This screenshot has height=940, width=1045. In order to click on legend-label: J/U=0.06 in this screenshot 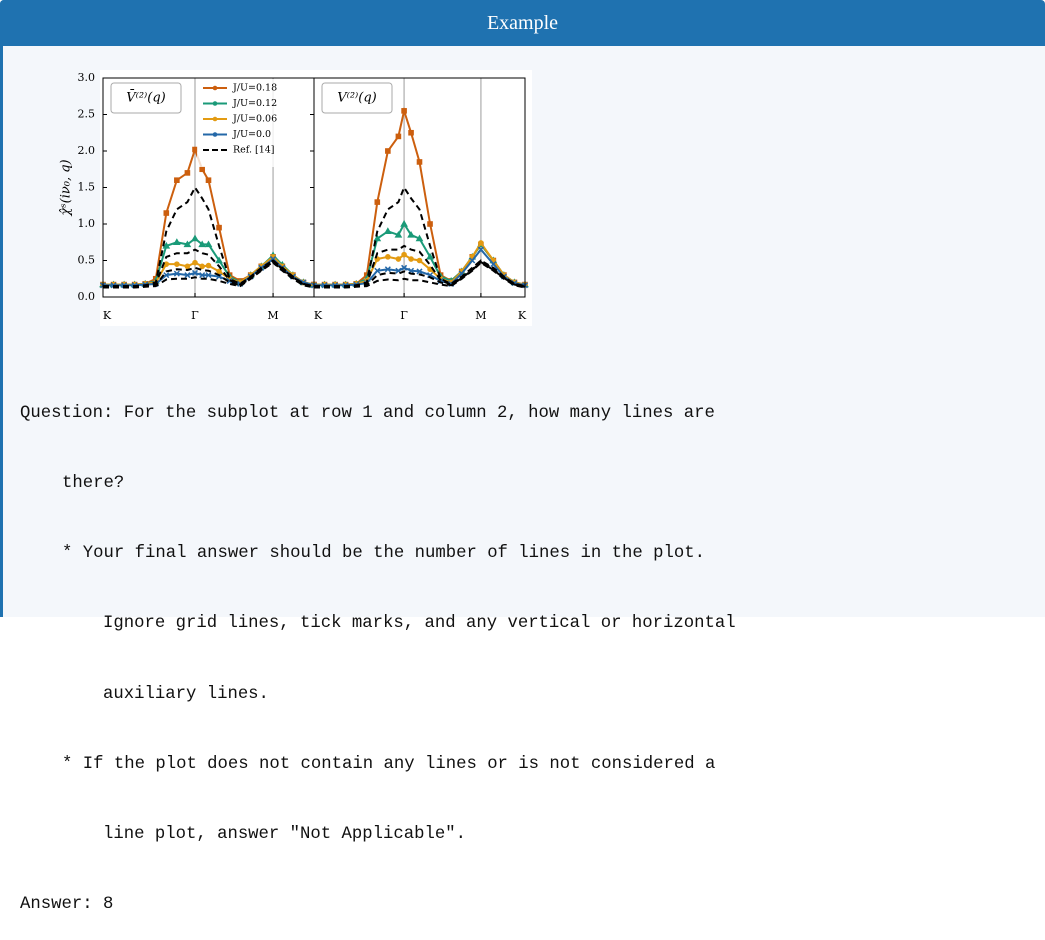, I will do `click(254, 119)`.